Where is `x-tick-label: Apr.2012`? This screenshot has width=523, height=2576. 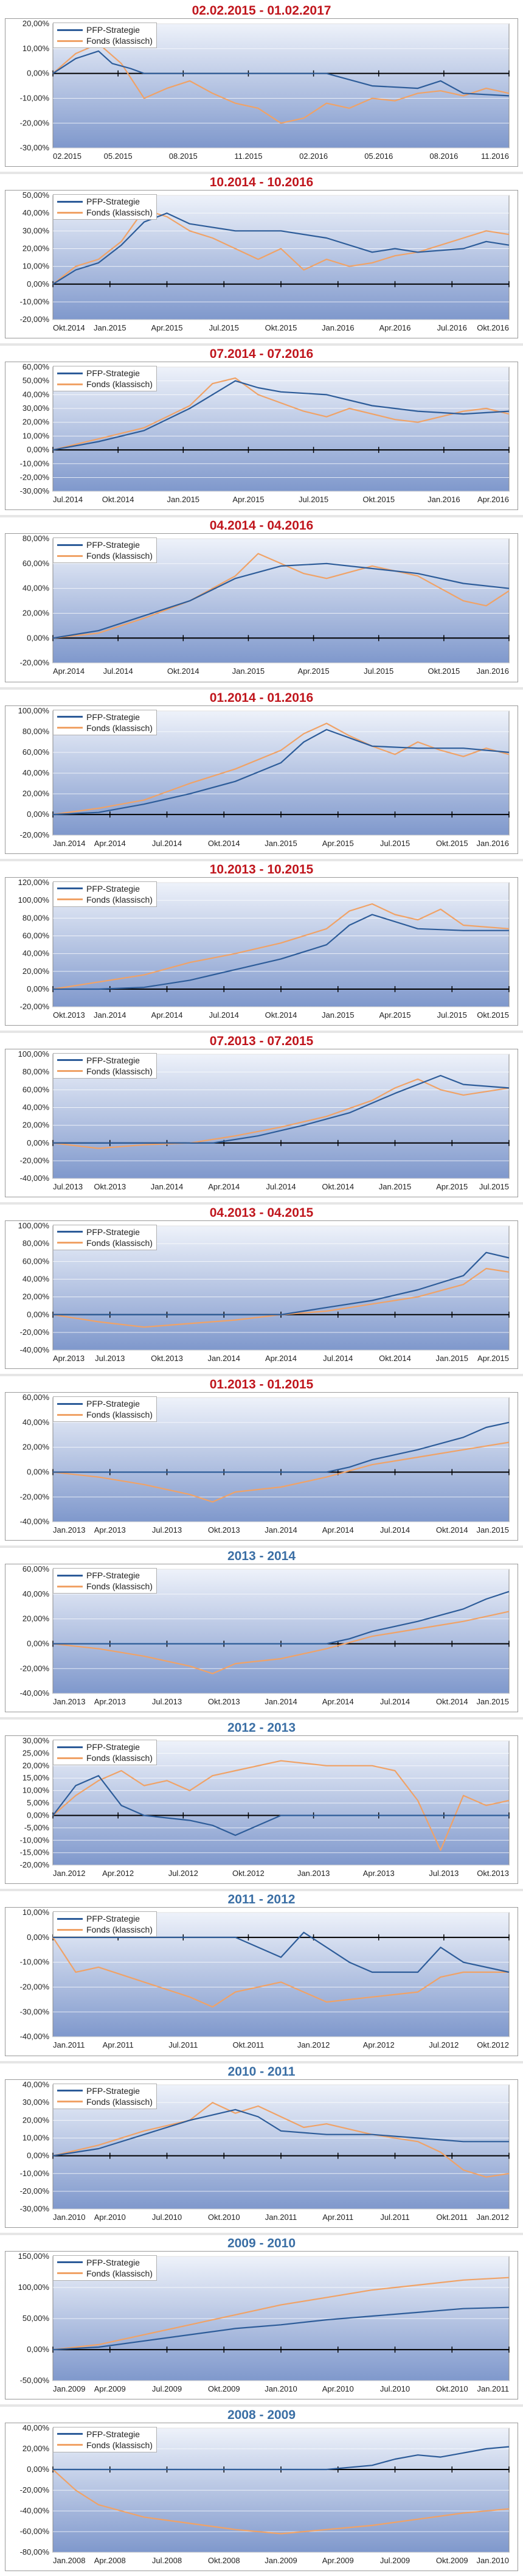 x-tick-label: Apr.2012 is located at coordinates (379, 2046).